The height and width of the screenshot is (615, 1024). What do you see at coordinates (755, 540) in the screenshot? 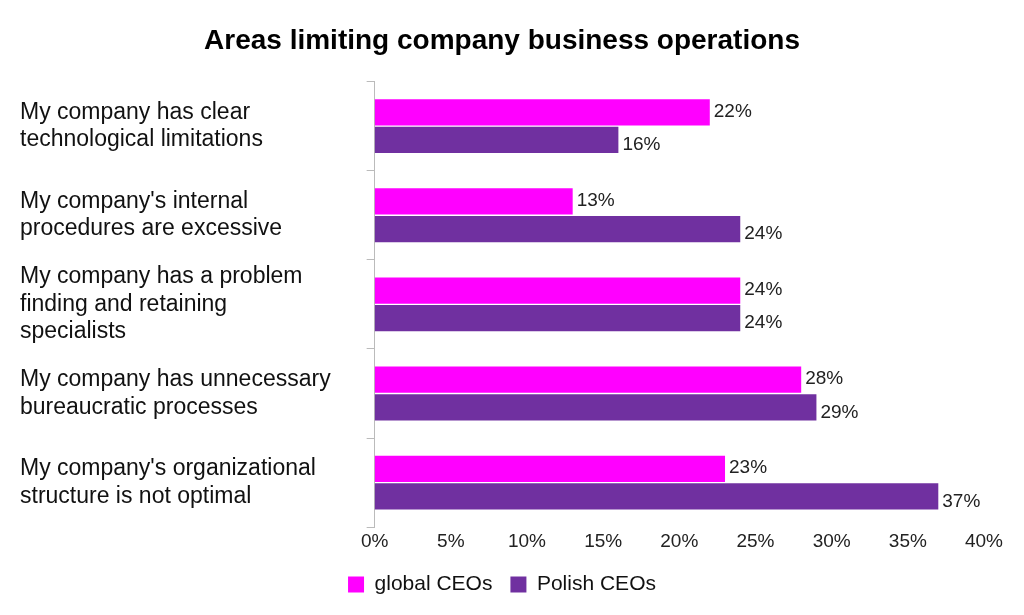
I see `x-tick-label: 25%` at bounding box center [755, 540].